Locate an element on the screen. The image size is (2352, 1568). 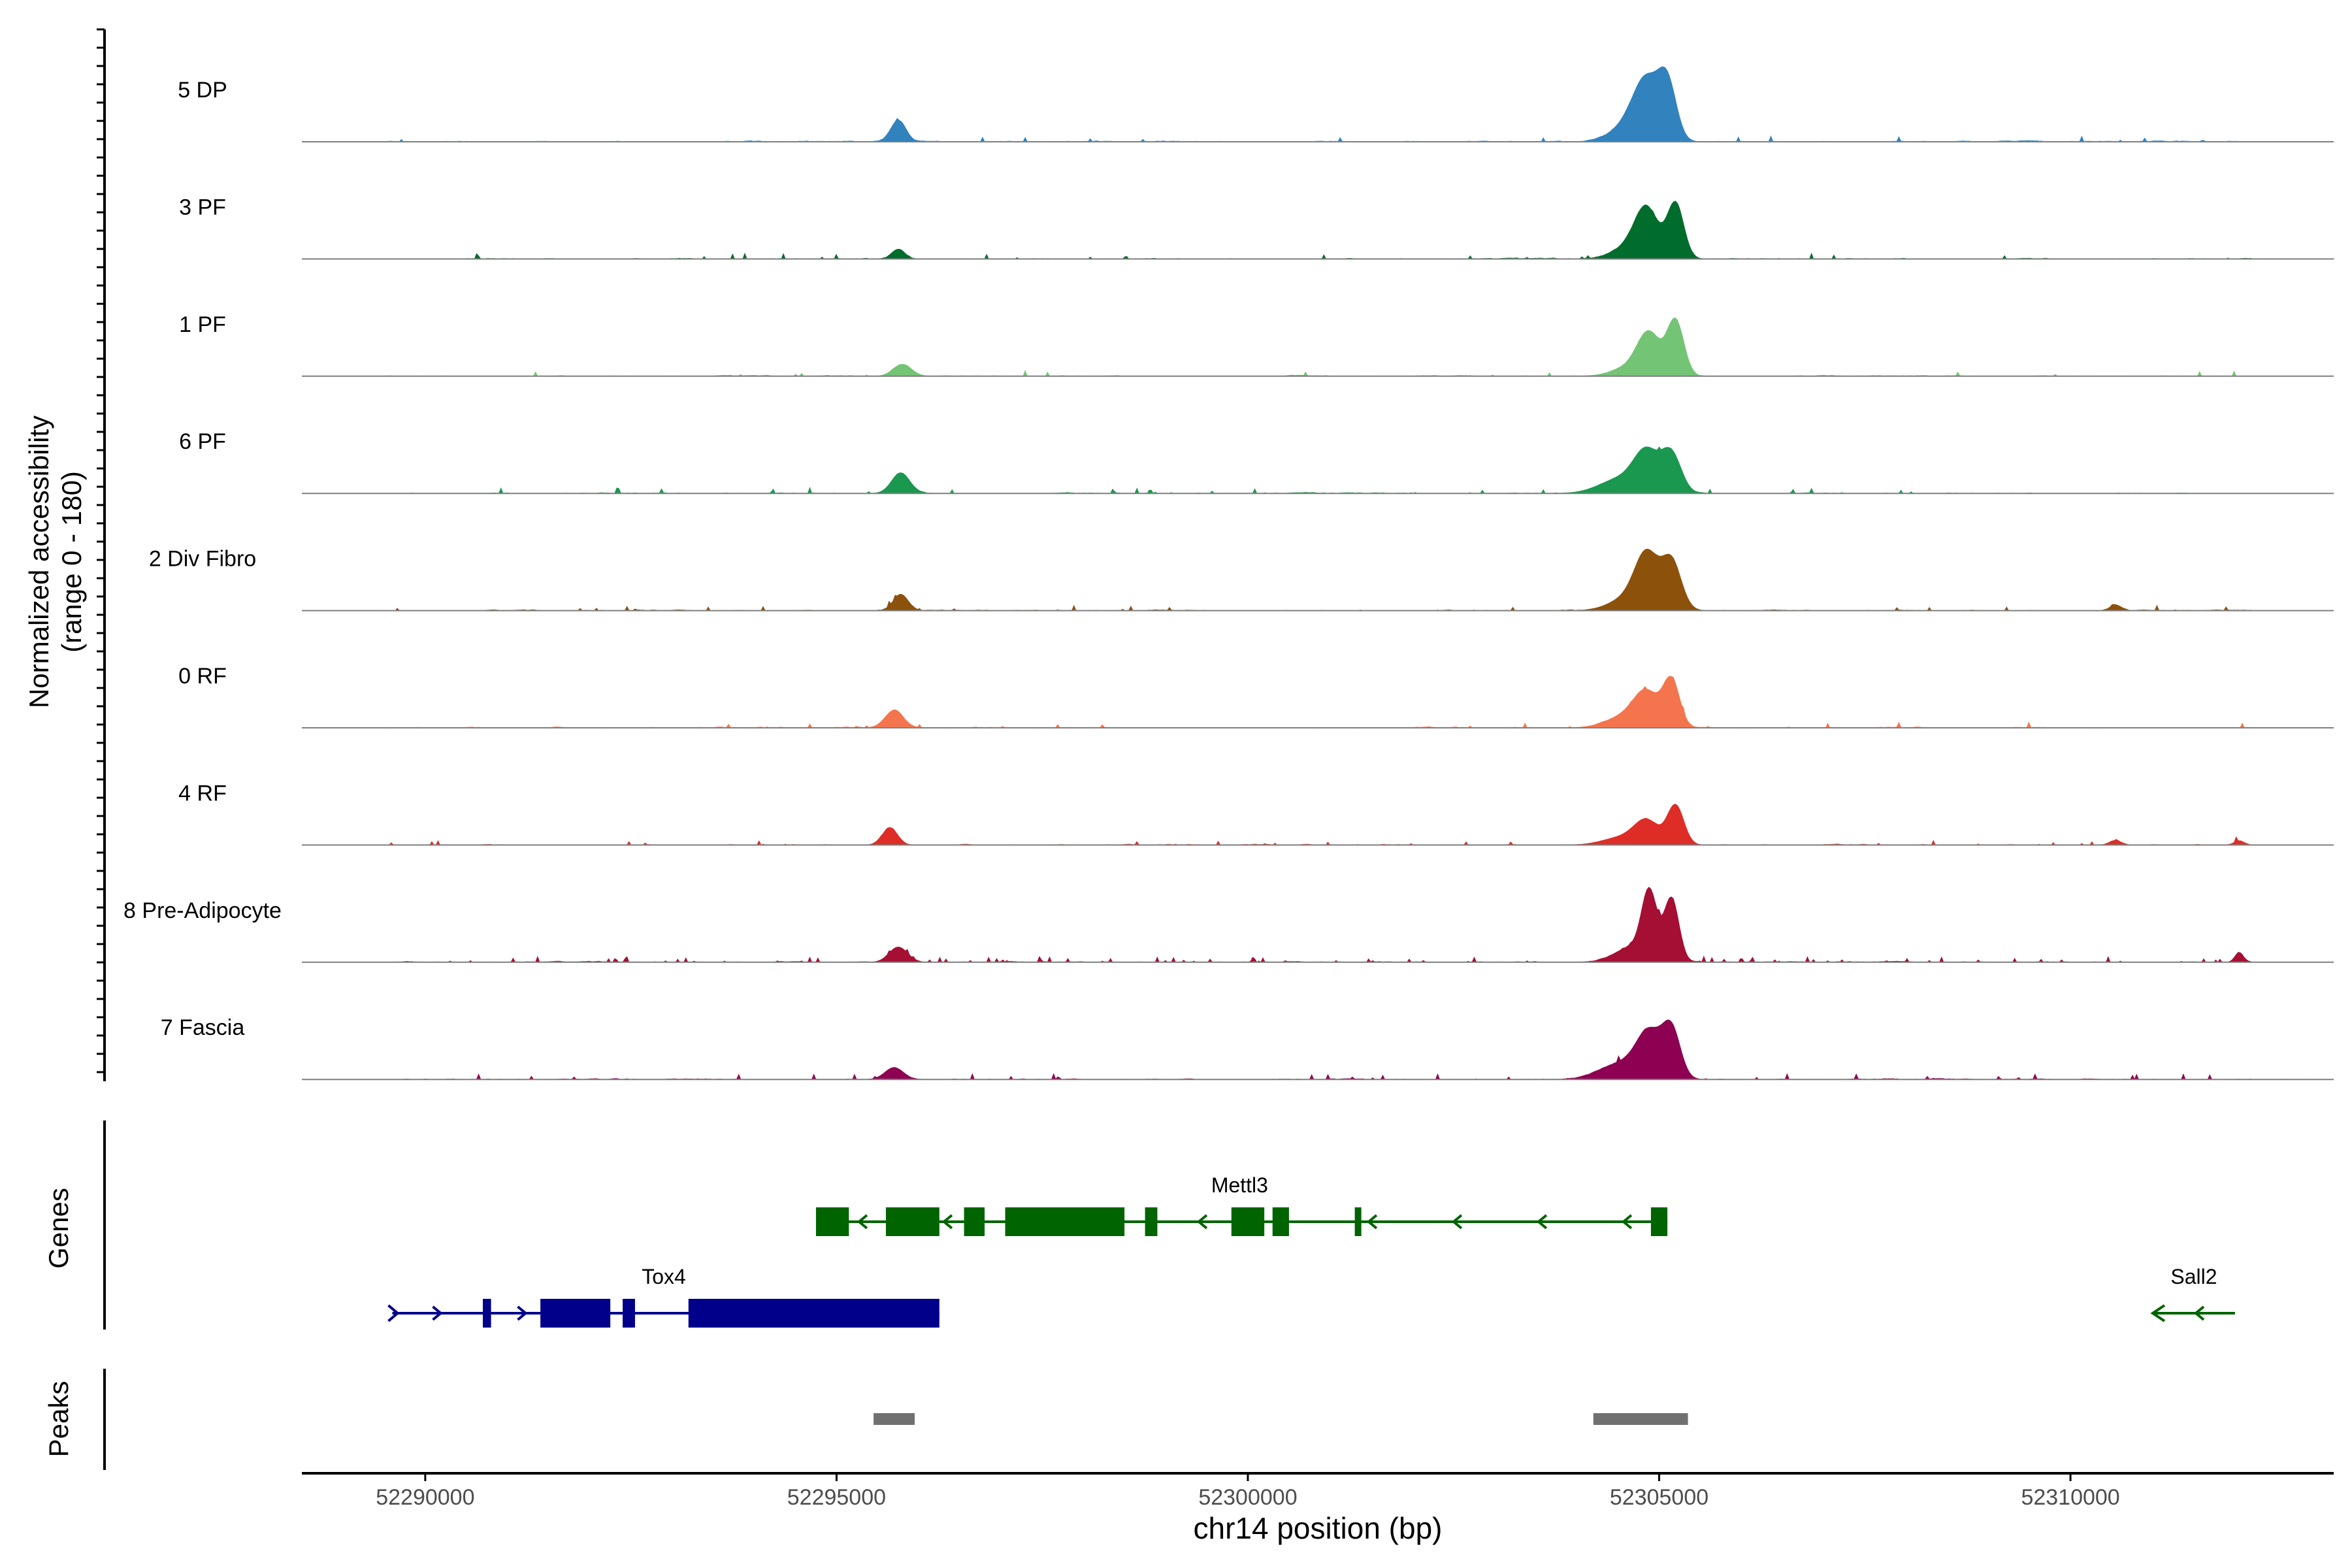
x-tick-label: 52305000 is located at coordinates (1659, 1497).